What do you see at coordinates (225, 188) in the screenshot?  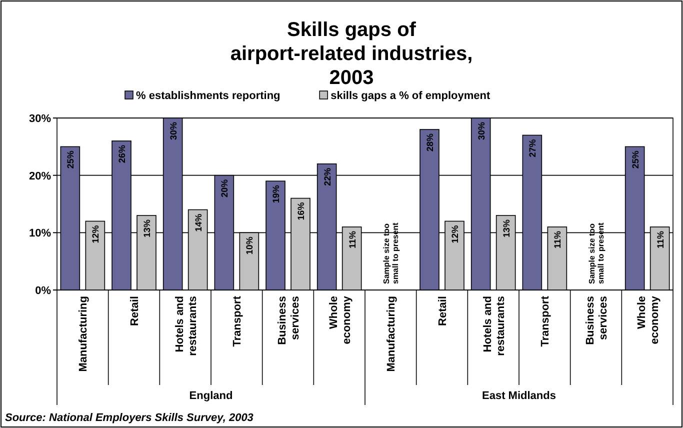 I see `data-label: 20%` at bounding box center [225, 188].